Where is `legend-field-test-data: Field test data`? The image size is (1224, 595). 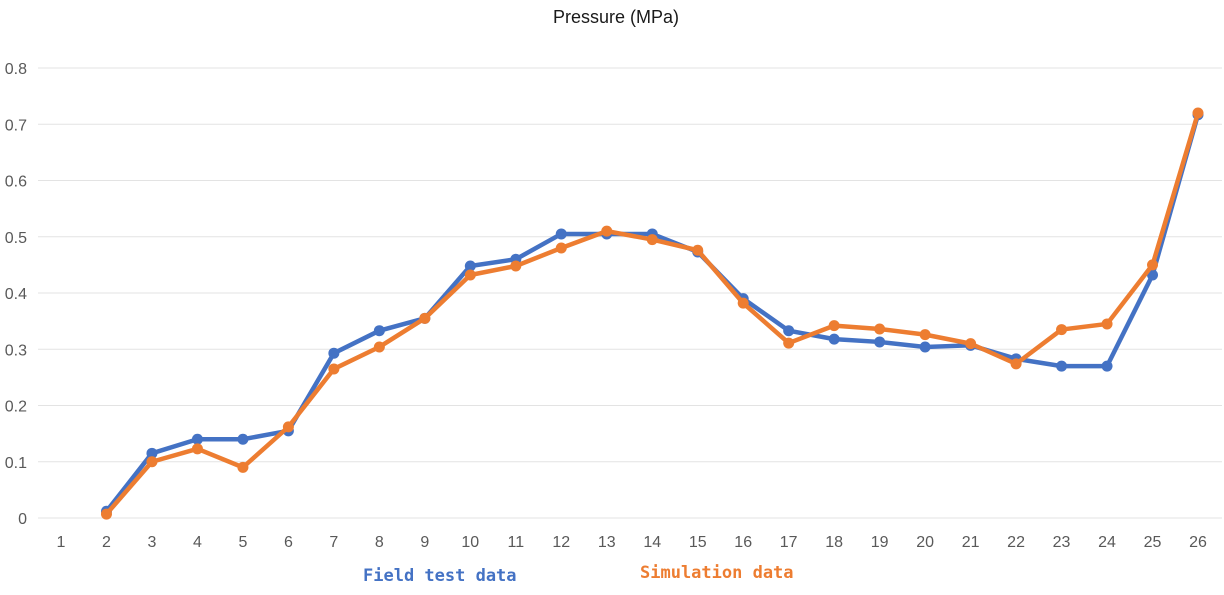
legend-field-test-data: Field test data is located at coordinates (440, 576).